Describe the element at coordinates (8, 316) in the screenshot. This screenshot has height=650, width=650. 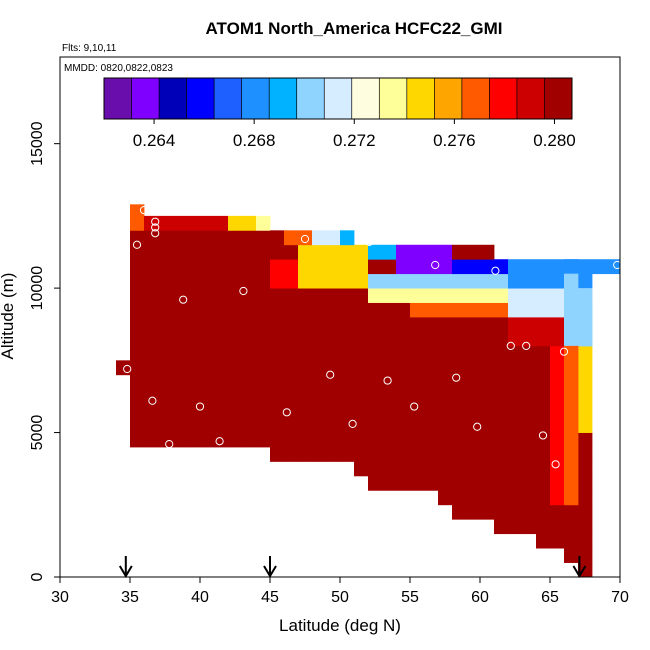
I see `y-axis-label: Altitude (m)` at that location.